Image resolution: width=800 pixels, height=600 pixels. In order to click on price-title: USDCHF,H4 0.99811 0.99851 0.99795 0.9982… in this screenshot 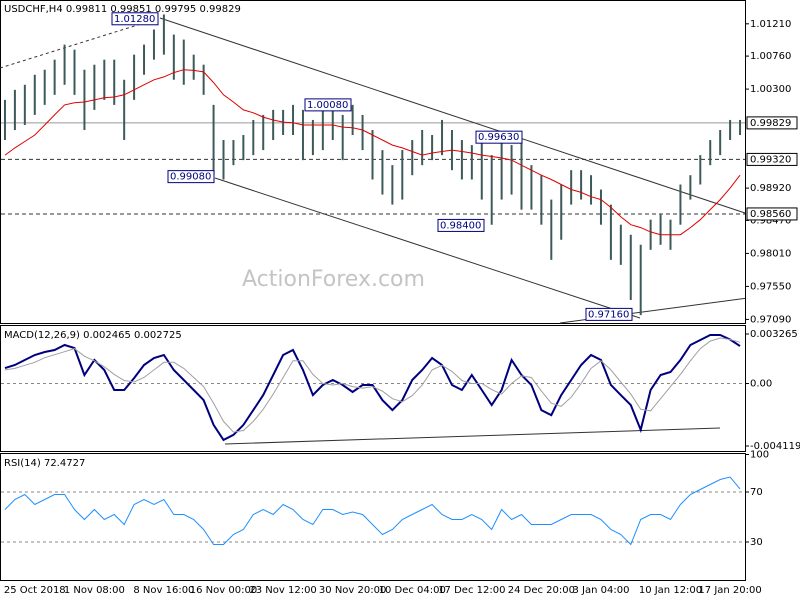, I will do `click(122, 9)`.